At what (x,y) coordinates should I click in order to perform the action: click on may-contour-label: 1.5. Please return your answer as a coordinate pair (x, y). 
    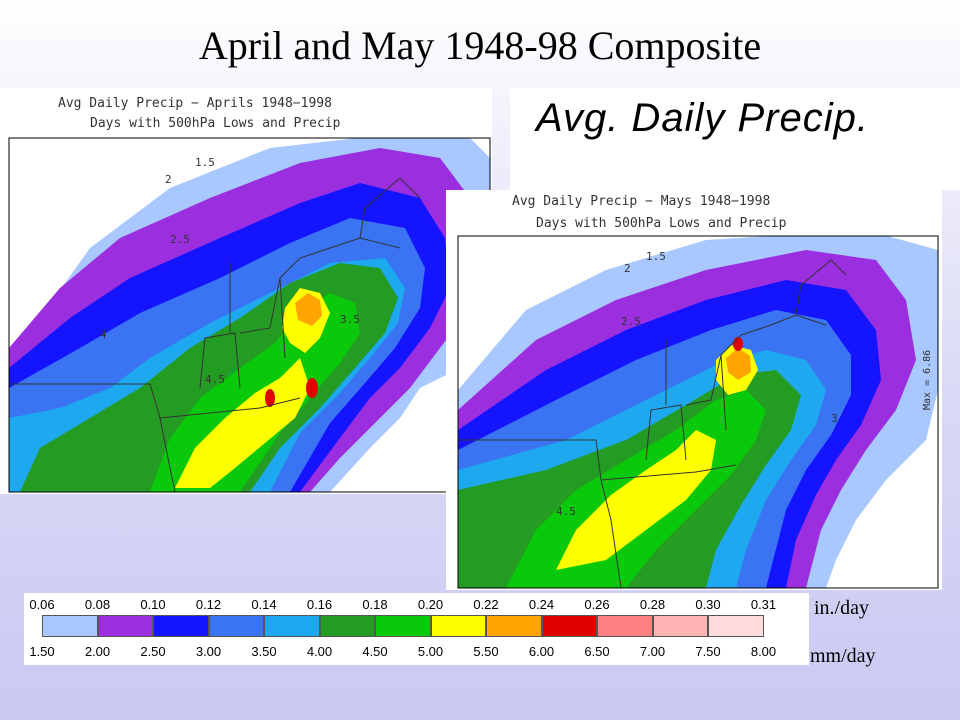
    Looking at the image, I should click on (656, 256).